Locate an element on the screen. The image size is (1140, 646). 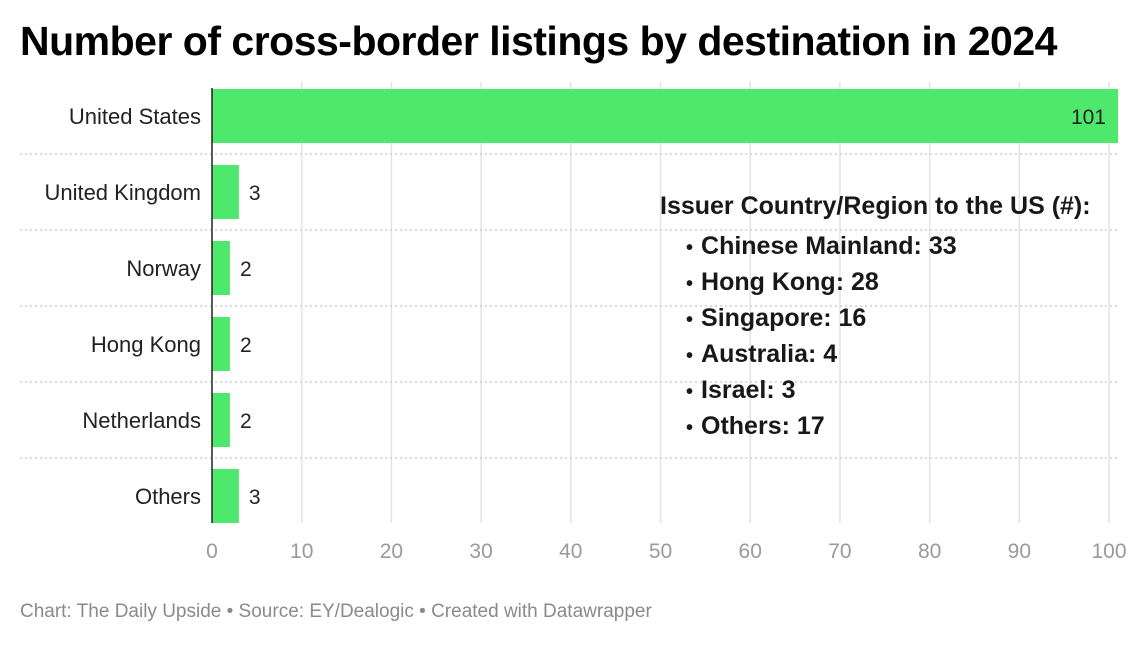
x-tick-label: 50 is located at coordinates (660, 551).